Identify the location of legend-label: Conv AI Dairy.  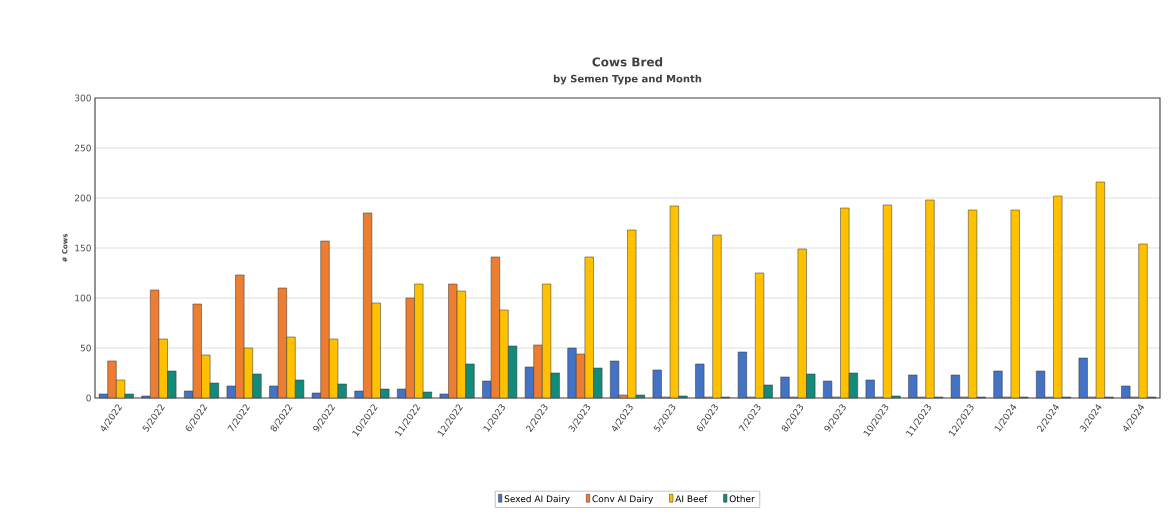
(623, 499).